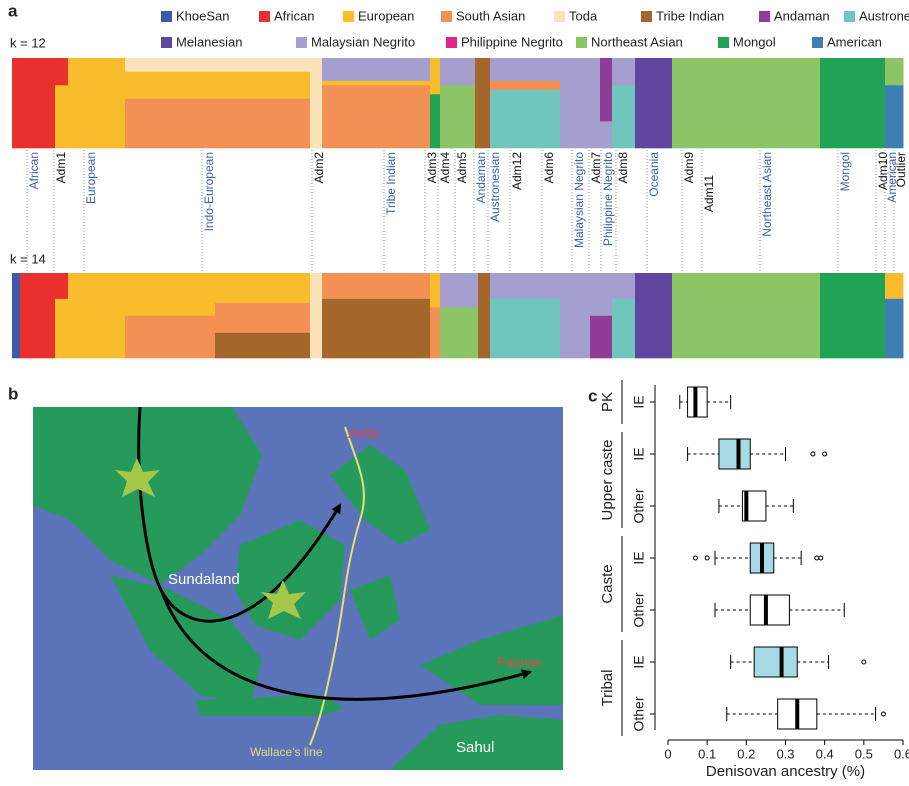 This screenshot has width=909, height=786. Describe the element at coordinates (785, 771) in the screenshot. I see `x-axis-title: Denisovan ancestry (%)` at that location.